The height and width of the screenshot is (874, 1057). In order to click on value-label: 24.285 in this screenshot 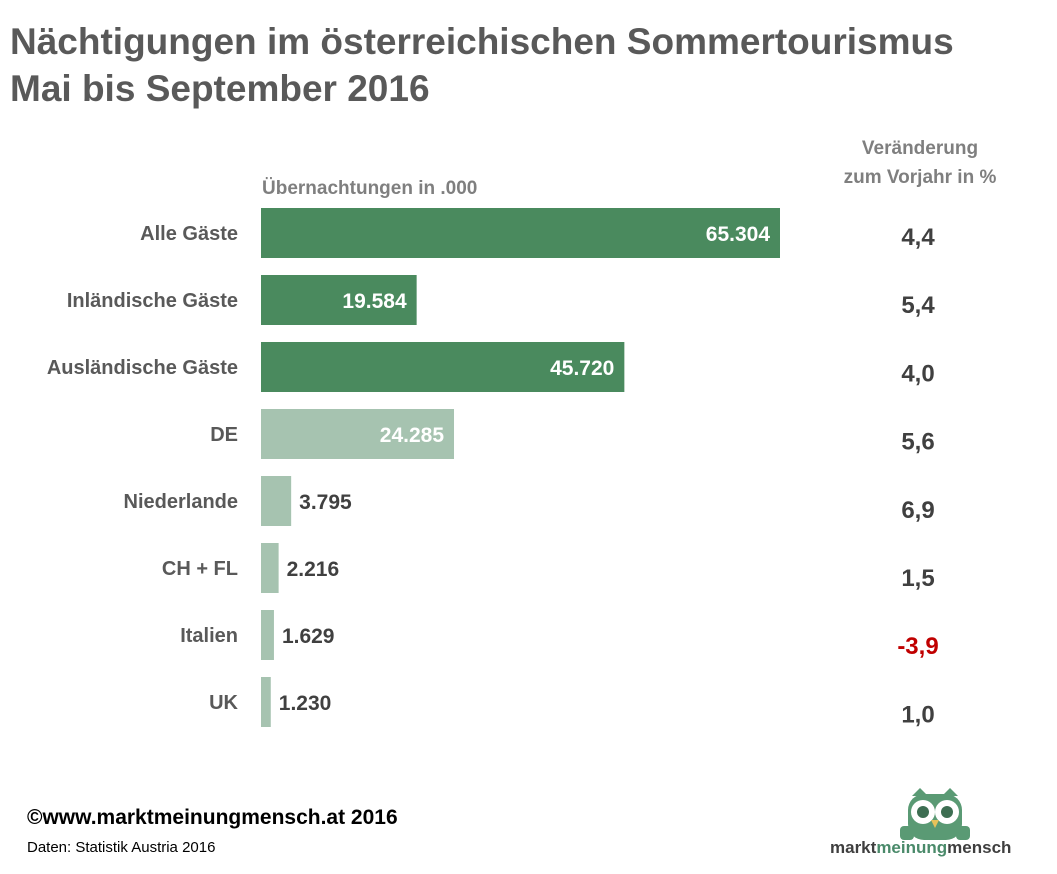, I will do `click(412, 435)`.